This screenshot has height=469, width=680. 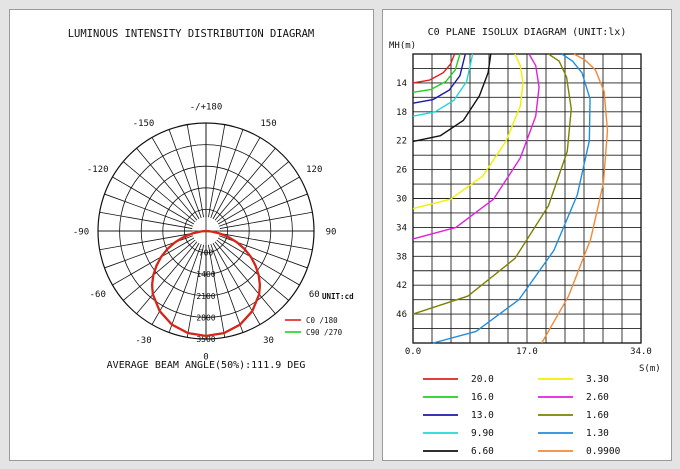 What do you see at coordinates (144, 124) in the screenshot?
I see `polar-angle-label: -150` at bounding box center [144, 124].